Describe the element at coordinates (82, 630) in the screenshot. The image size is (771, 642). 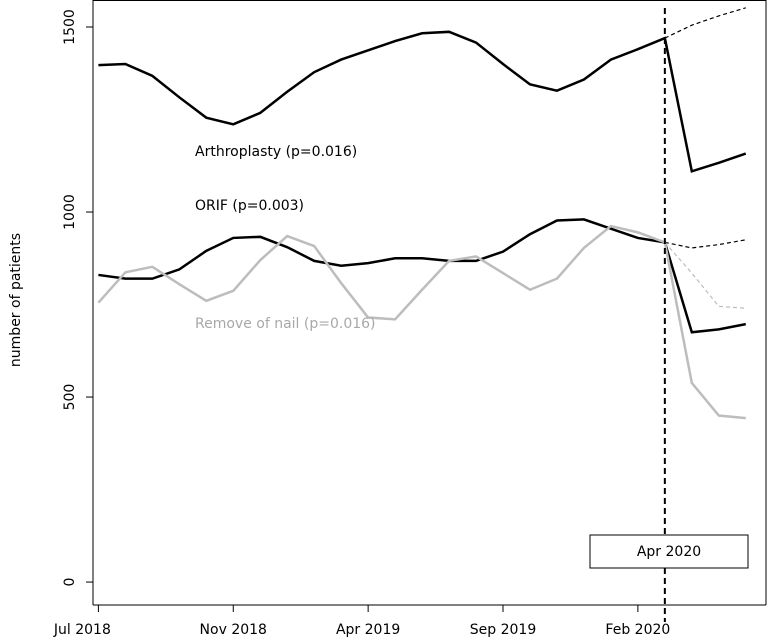
I see `x-tick-label: Jul 2018` at that location.